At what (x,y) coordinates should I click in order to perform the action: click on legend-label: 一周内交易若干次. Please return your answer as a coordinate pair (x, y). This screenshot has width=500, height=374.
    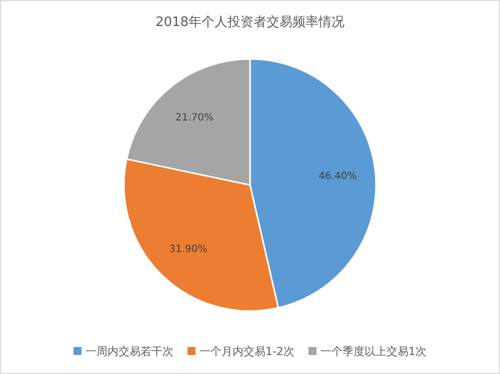
    Looking at the image, I should click on (130, 351).